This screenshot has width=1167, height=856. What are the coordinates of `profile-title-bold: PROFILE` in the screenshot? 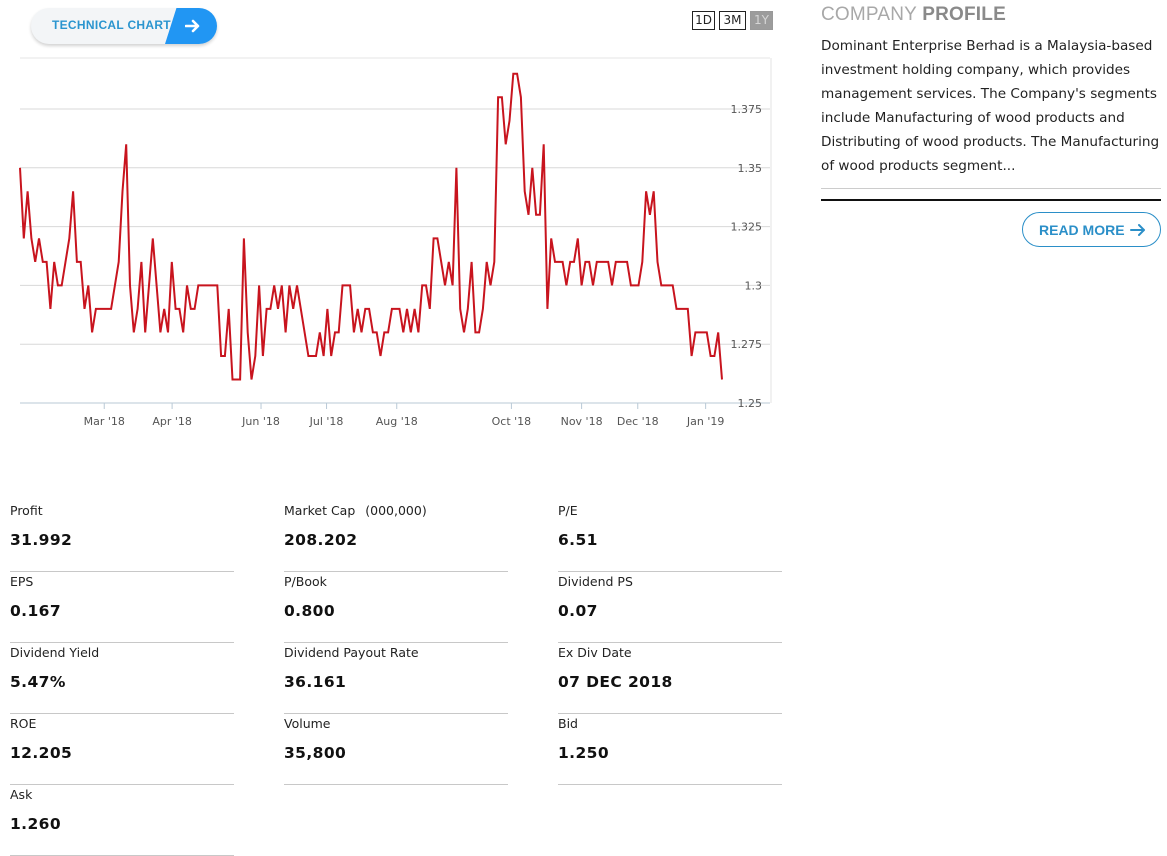 It's located at (964, 14).